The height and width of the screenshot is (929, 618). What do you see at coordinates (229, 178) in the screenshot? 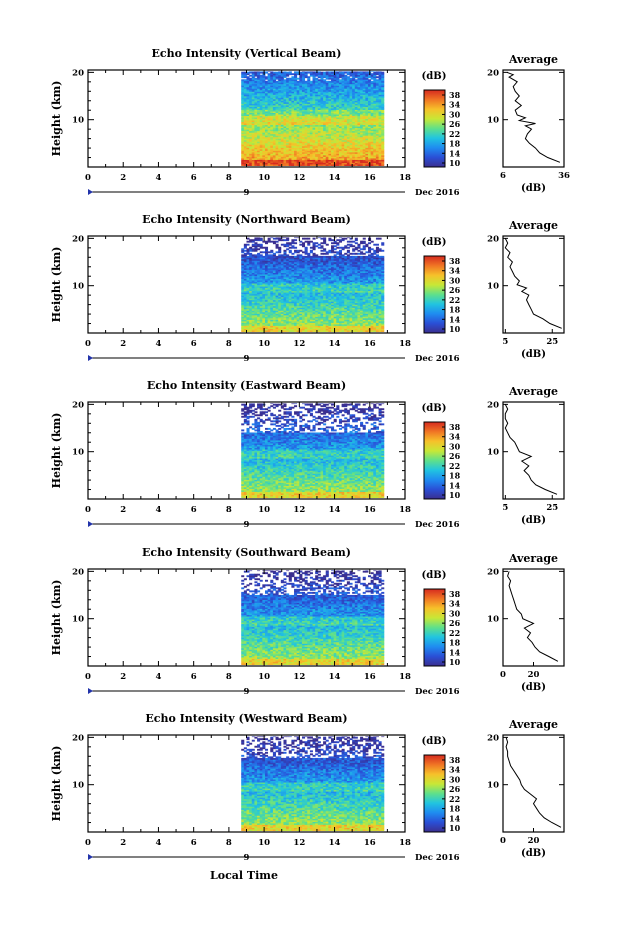
I see `x-tick-label: 8` at bounding box center [229, 178].